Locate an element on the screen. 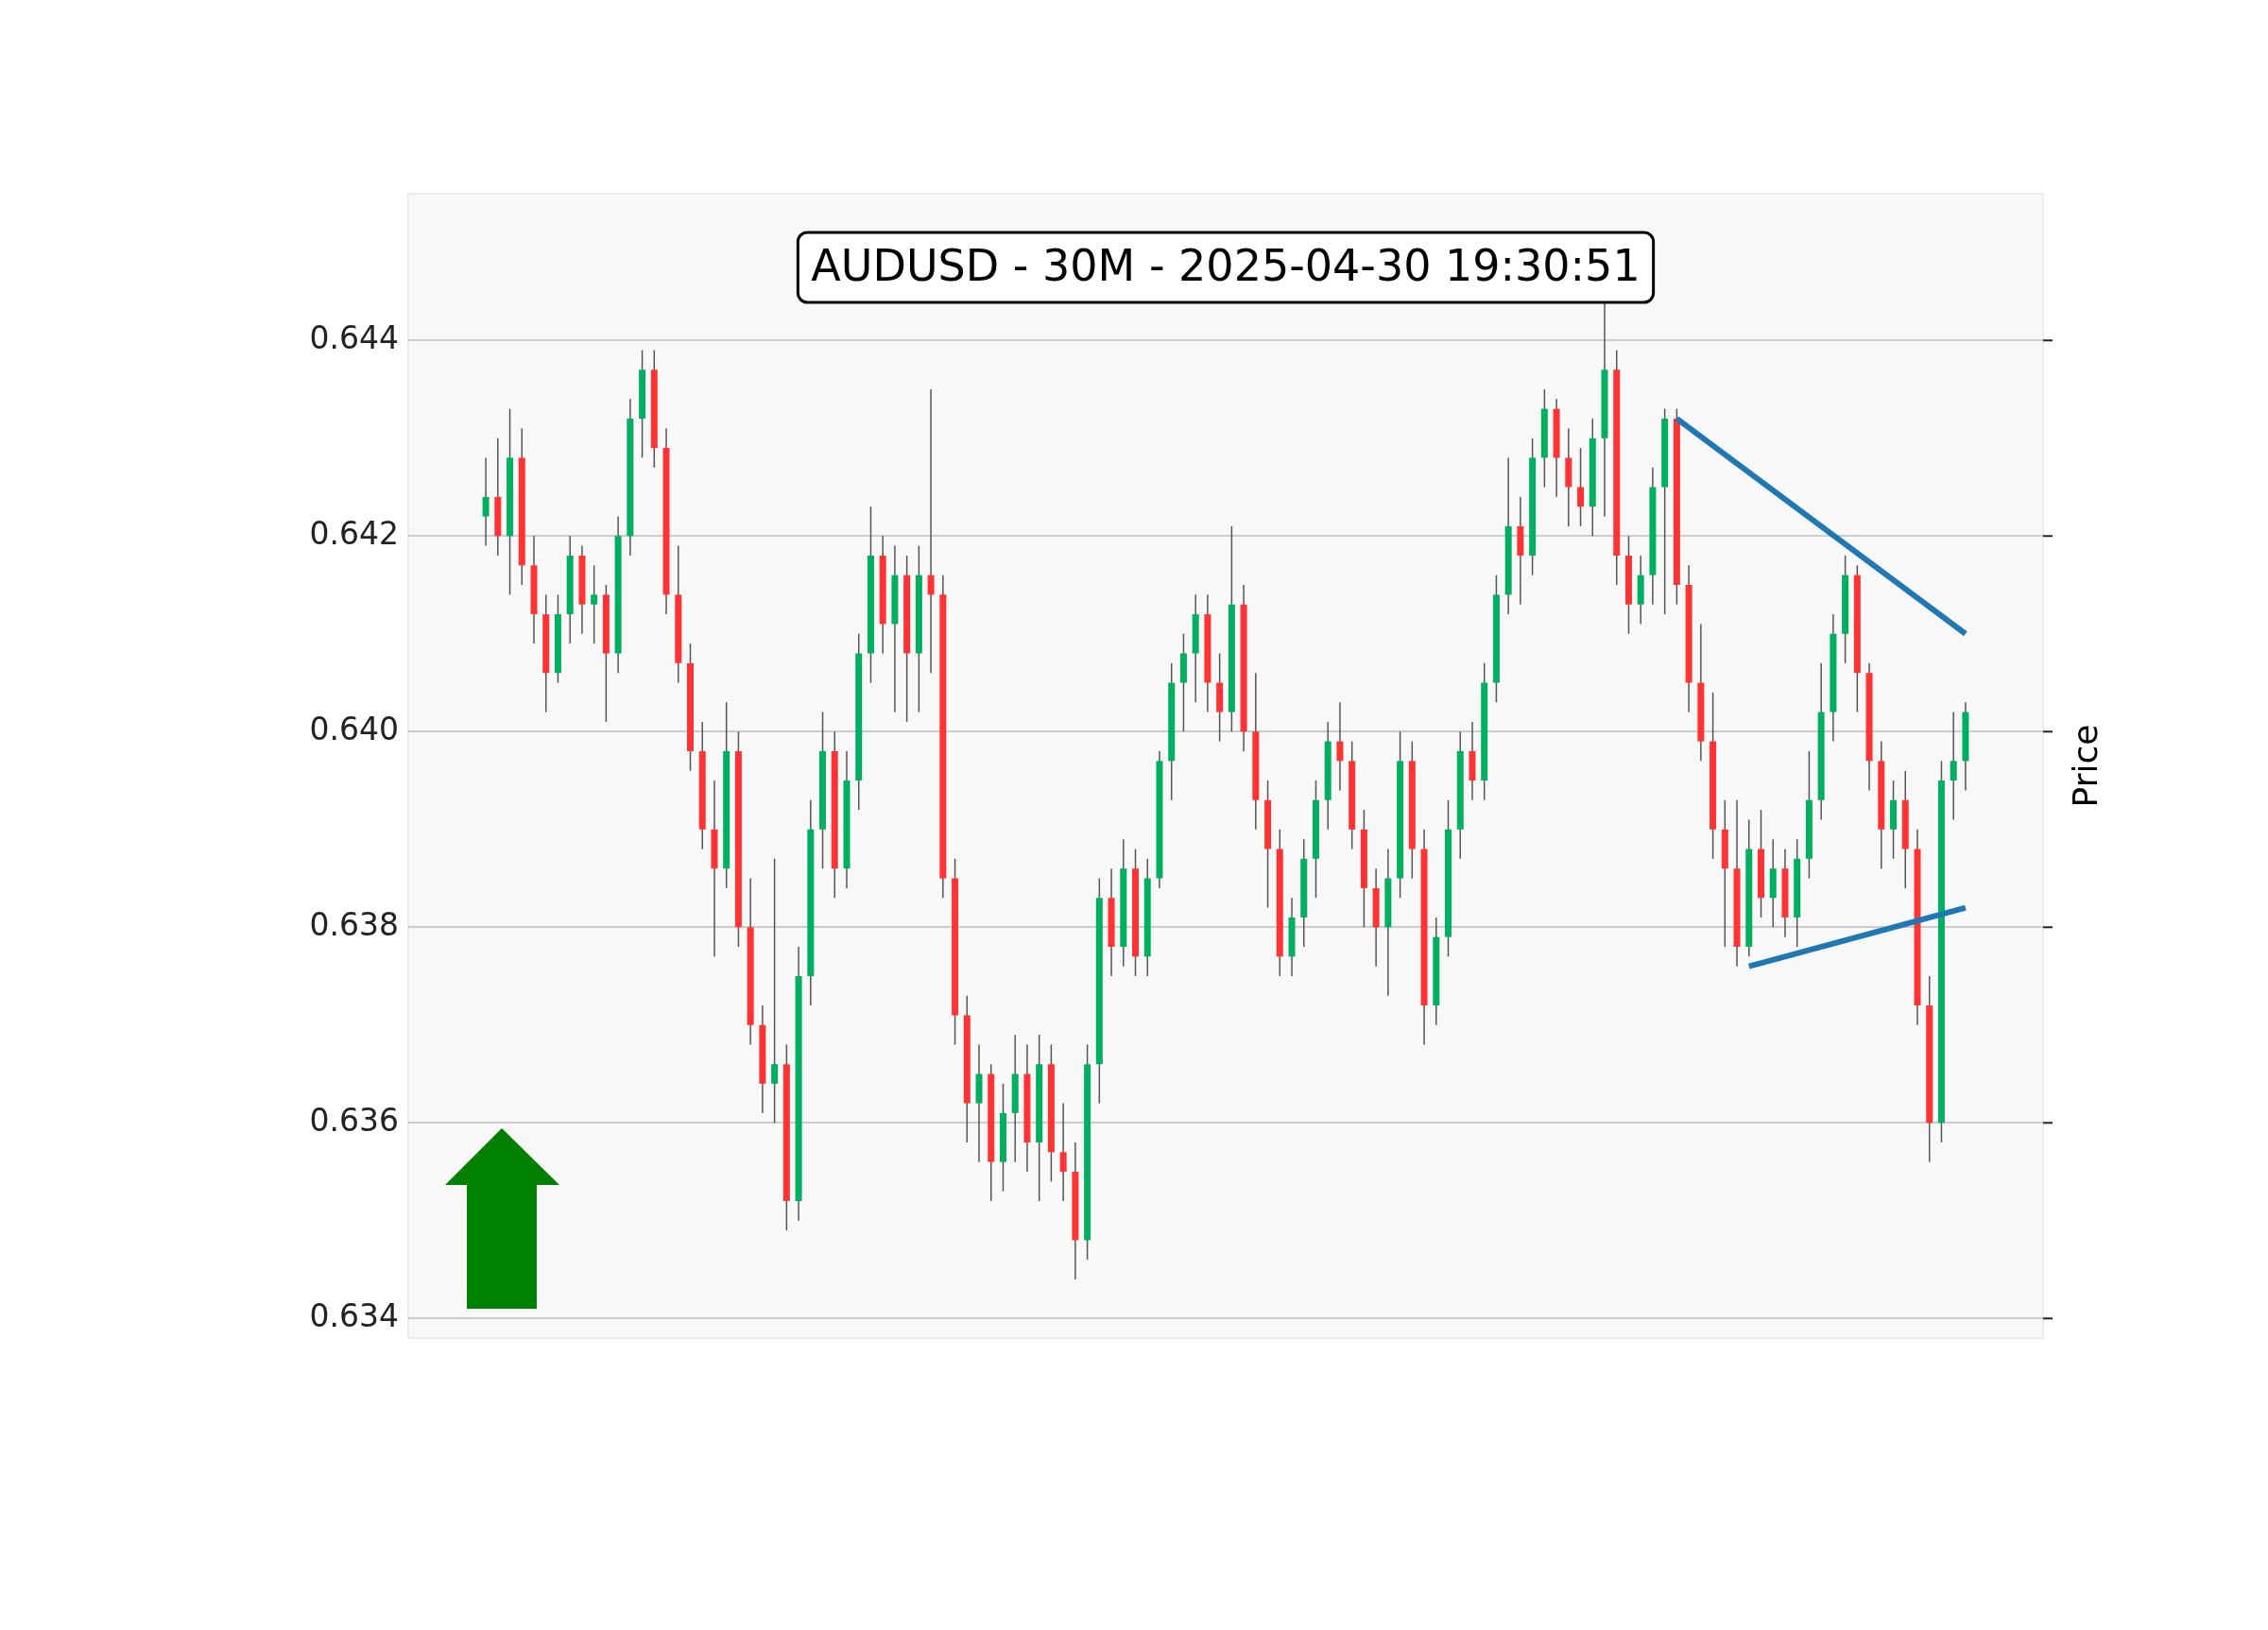 The width and height of the screenshot is (2268, 1630). y-axis-title: Price is located at coordinates (2085, 766).